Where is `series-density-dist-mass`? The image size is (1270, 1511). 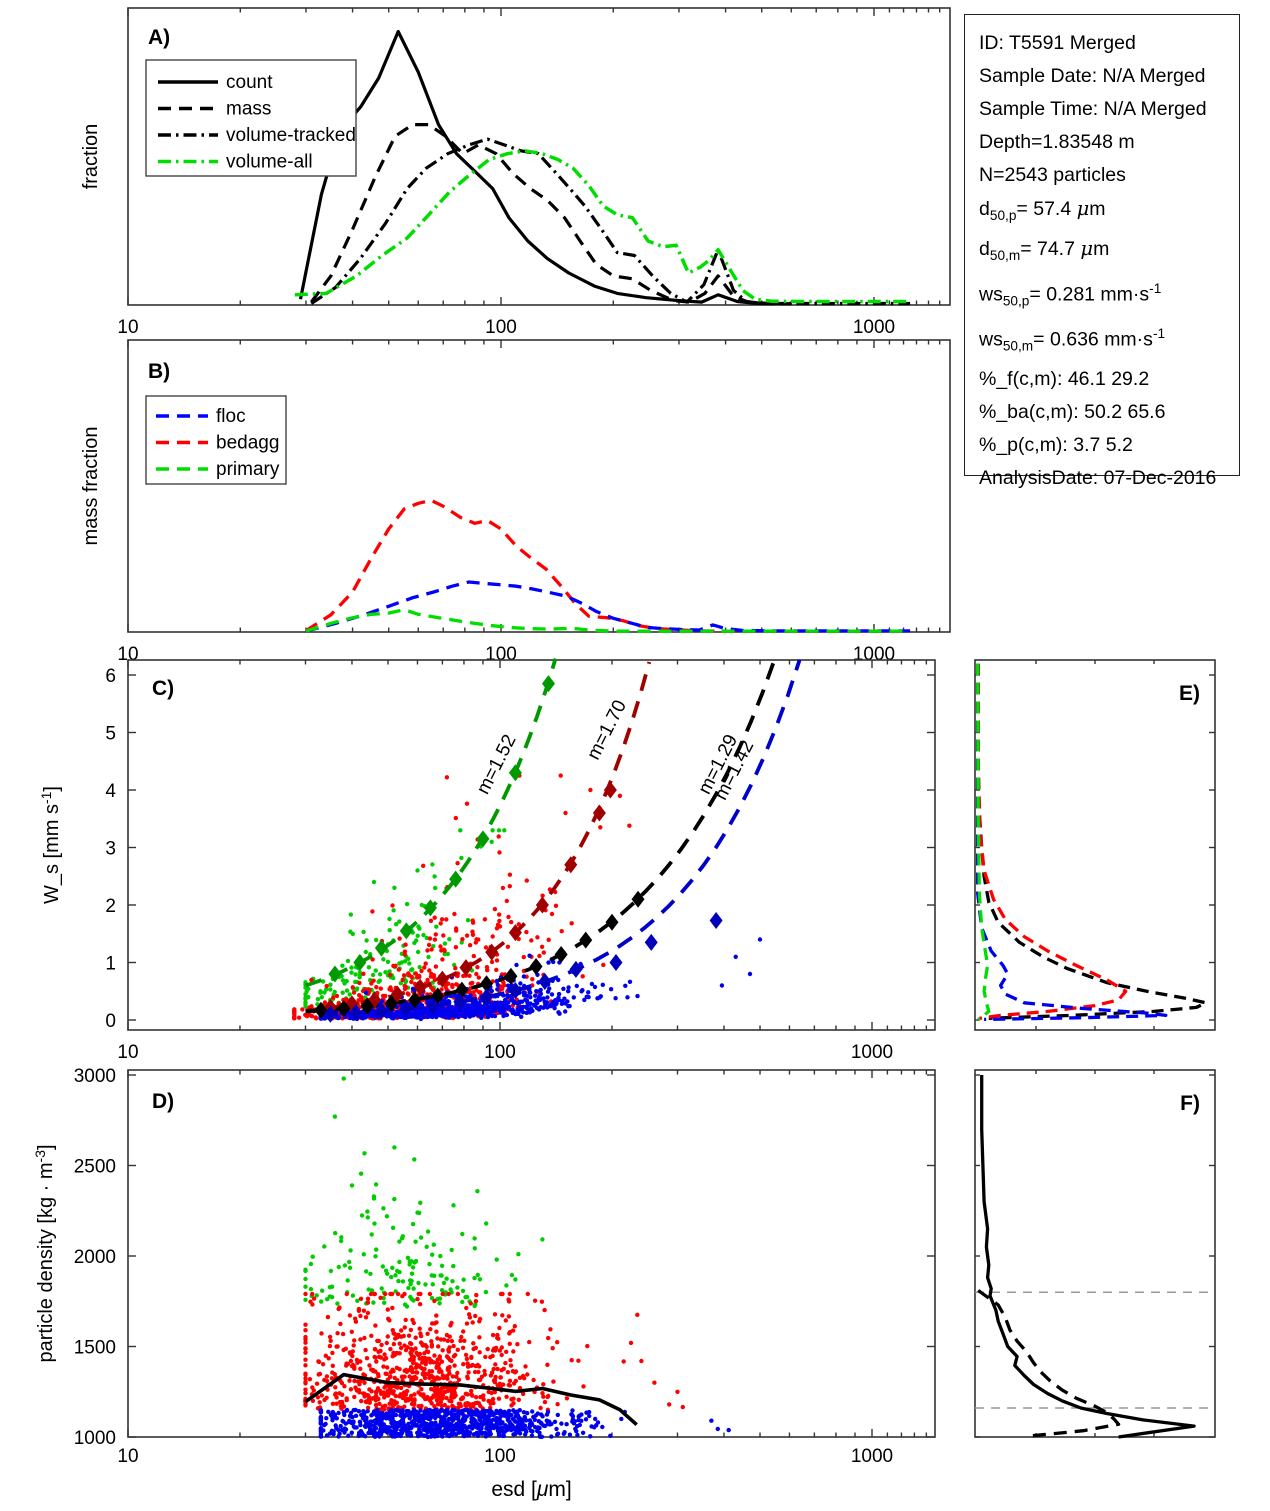 series-density-dist-mass is located at coordinates (1049, 1363).